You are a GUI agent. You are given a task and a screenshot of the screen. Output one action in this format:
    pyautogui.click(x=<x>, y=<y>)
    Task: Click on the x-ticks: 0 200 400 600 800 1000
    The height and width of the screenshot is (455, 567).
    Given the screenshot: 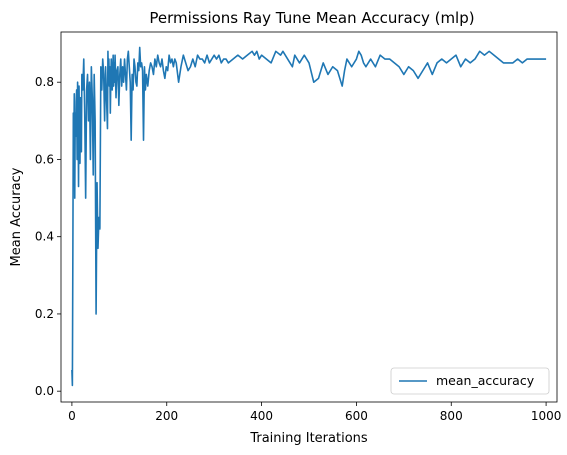 What is the action you would take?
    pyautogui.click(x=314, y=412)
    